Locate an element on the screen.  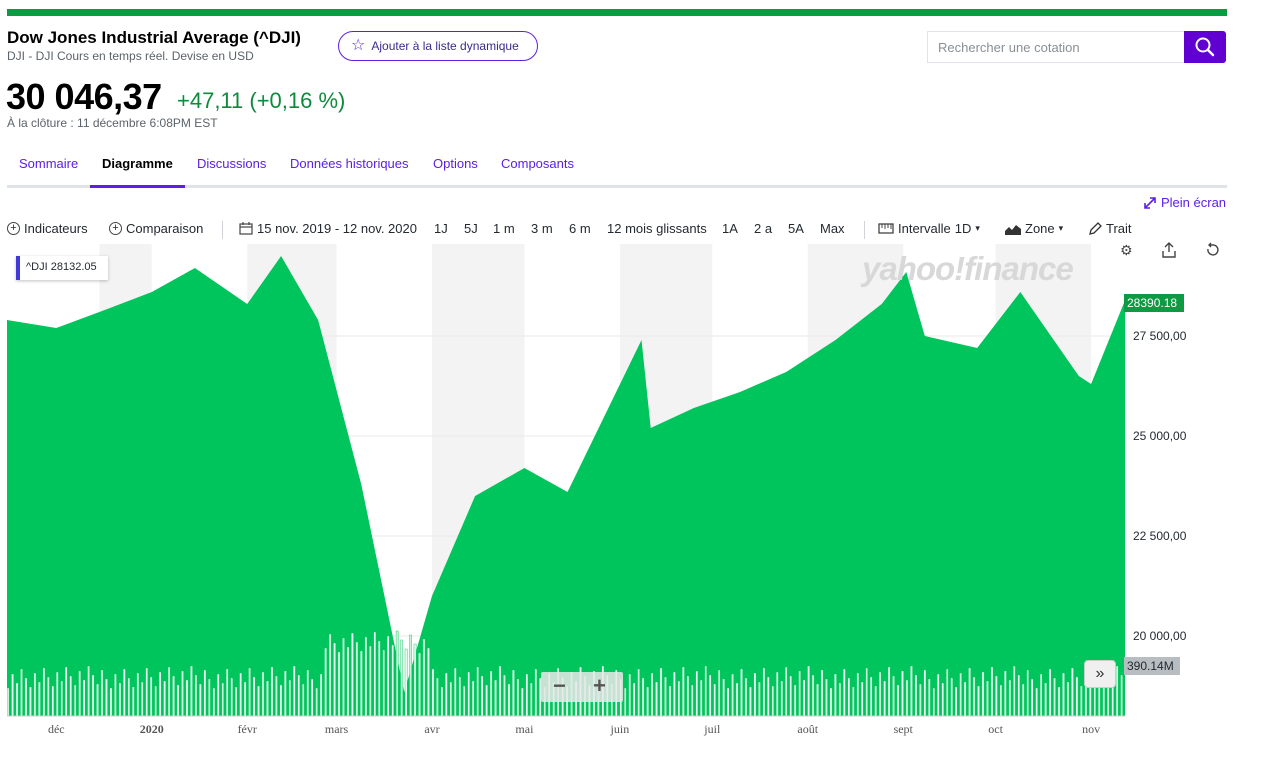
range-1y: 1A is located at coordinates (730, 228).